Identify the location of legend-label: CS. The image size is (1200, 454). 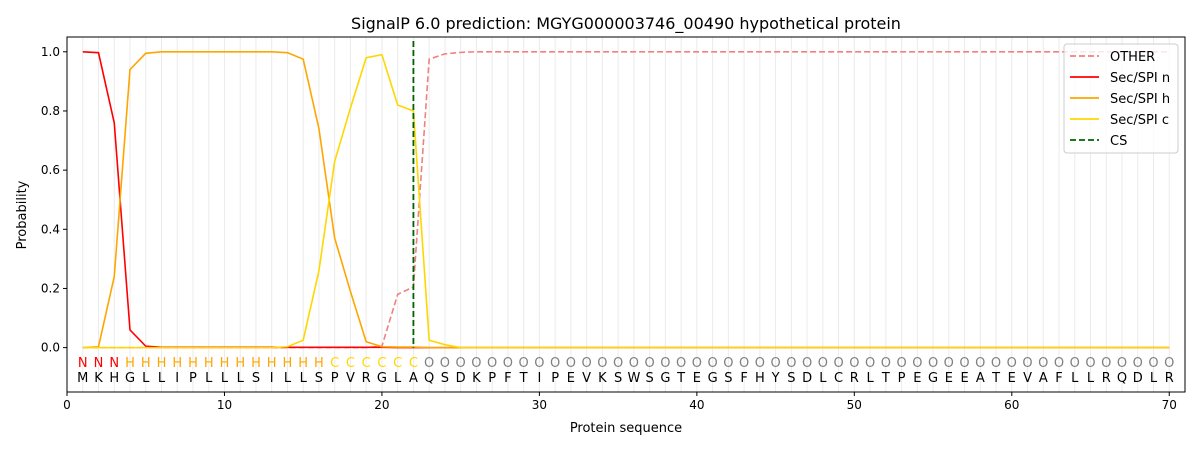
(1118, 141).